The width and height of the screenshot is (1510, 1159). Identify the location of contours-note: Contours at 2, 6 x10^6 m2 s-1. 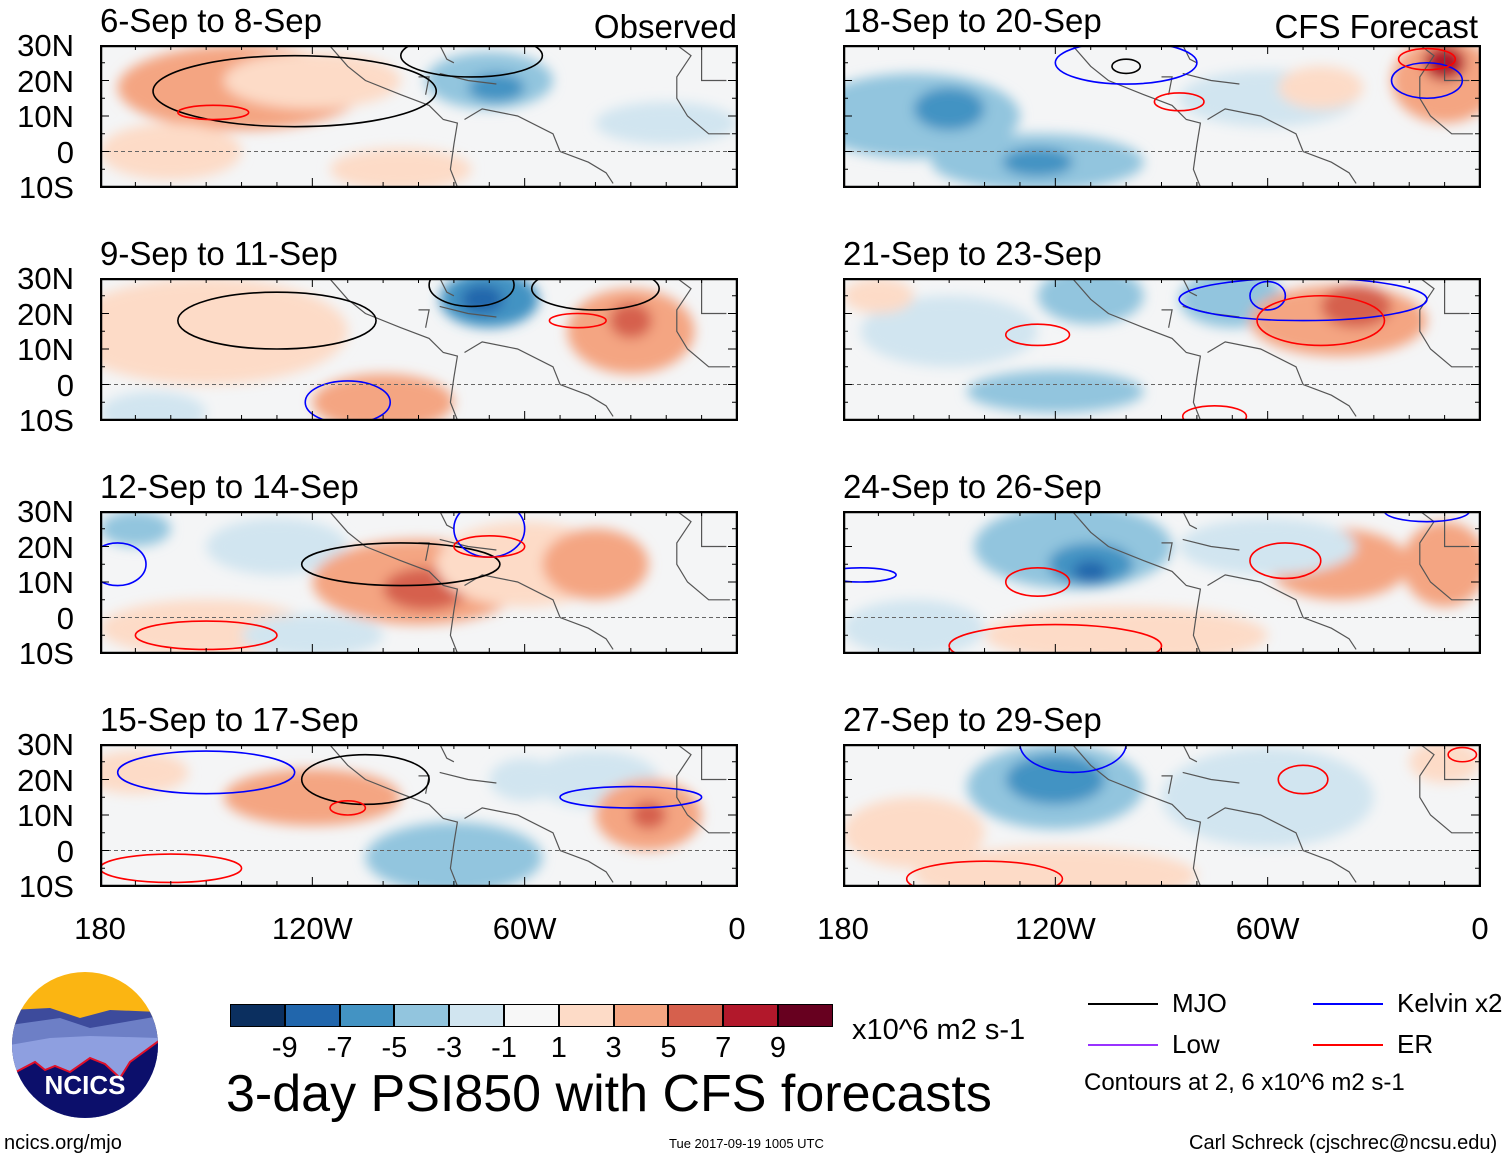
(1244, 1082).